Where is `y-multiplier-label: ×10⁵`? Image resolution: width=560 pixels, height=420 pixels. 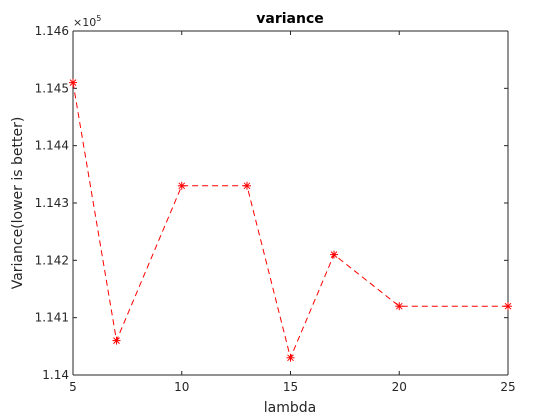 y-multiplier-label: ×10⁵ is located at coordinates (87, 21).